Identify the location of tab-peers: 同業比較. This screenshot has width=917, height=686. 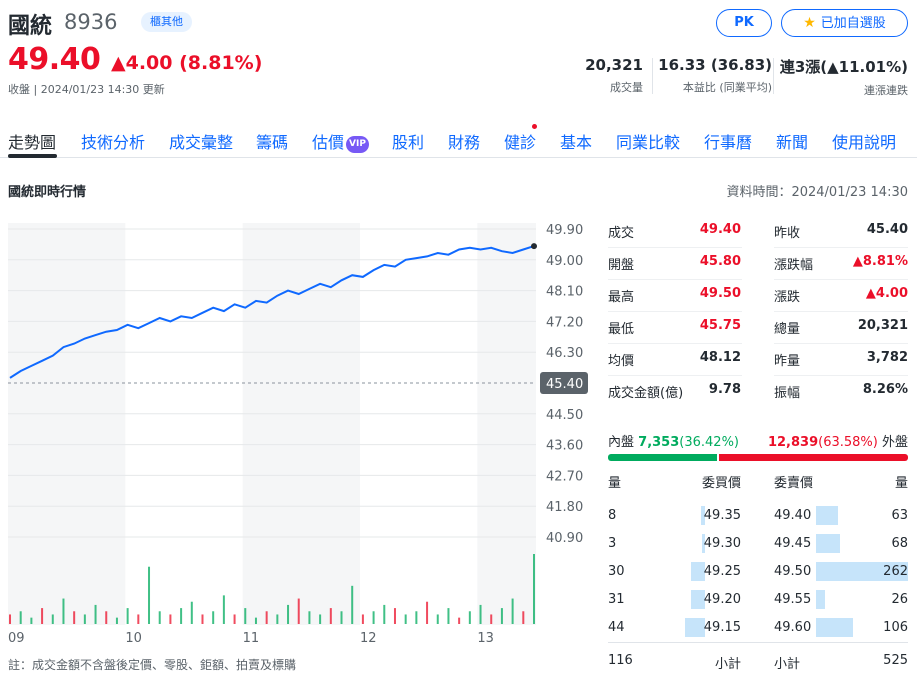
(648, 142).